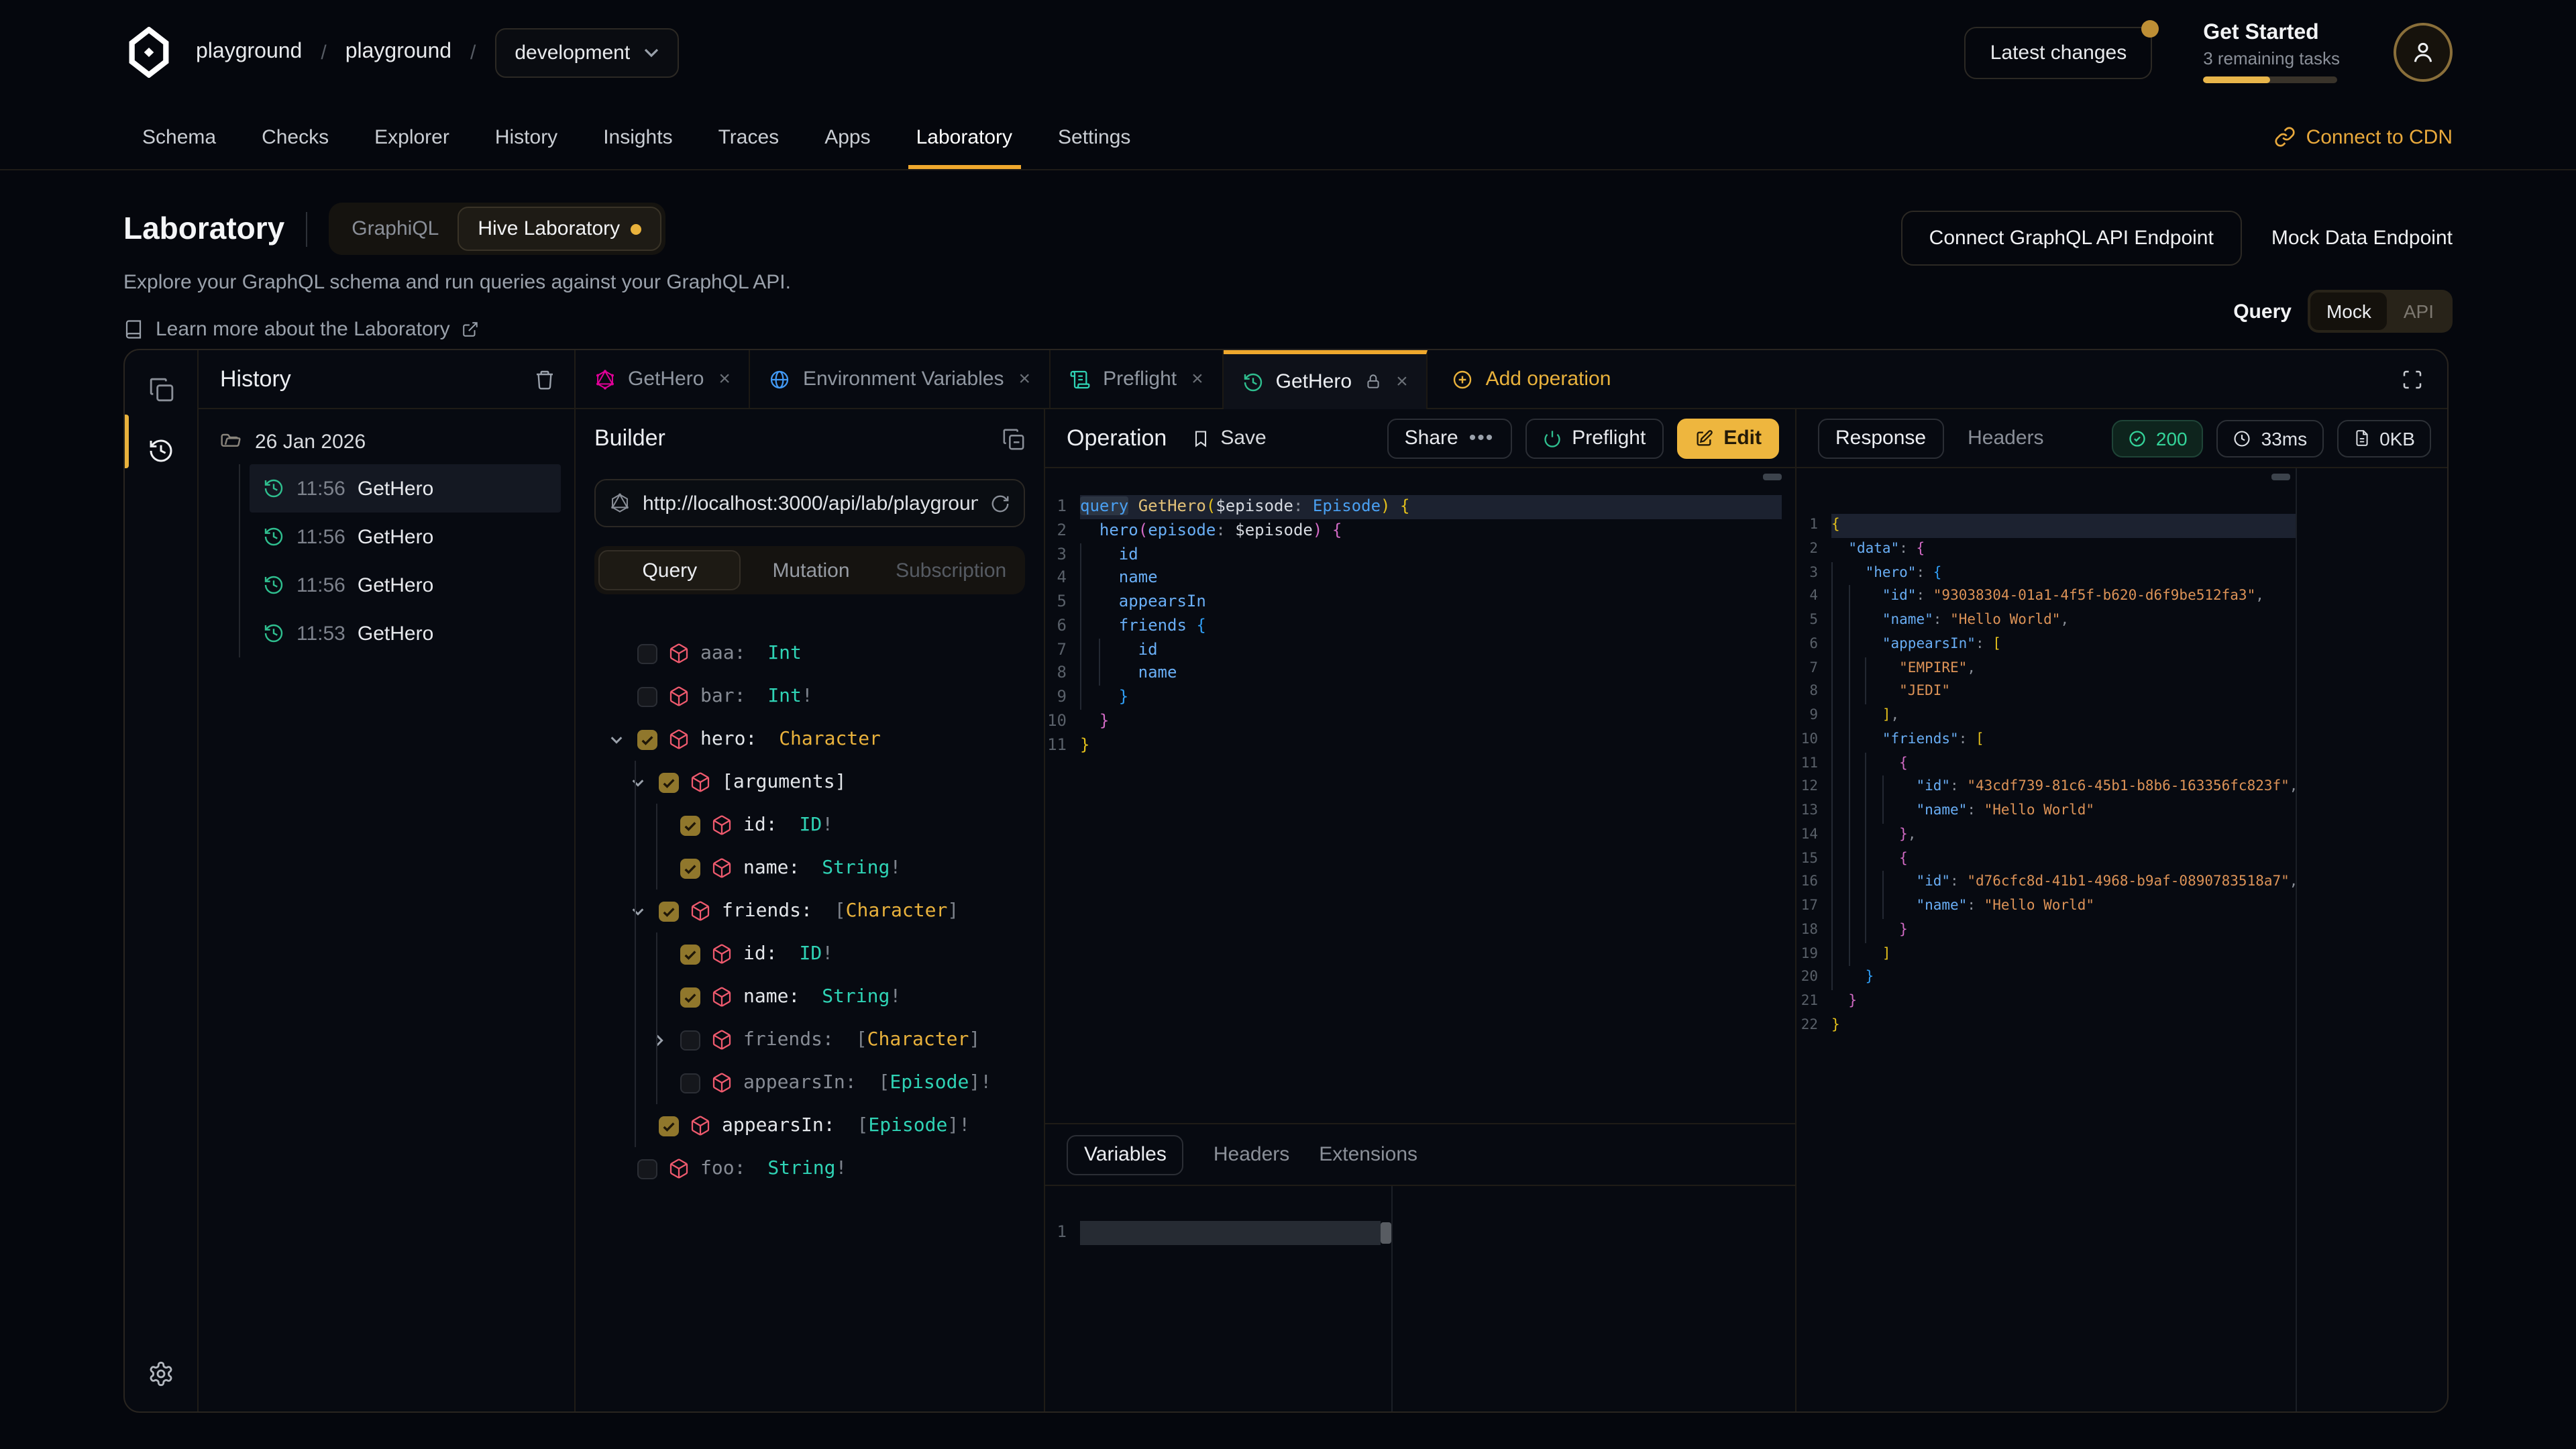  Describe the element at coordinates (1000, 503) in the screenshot. I see `refresh-icon` at that location.